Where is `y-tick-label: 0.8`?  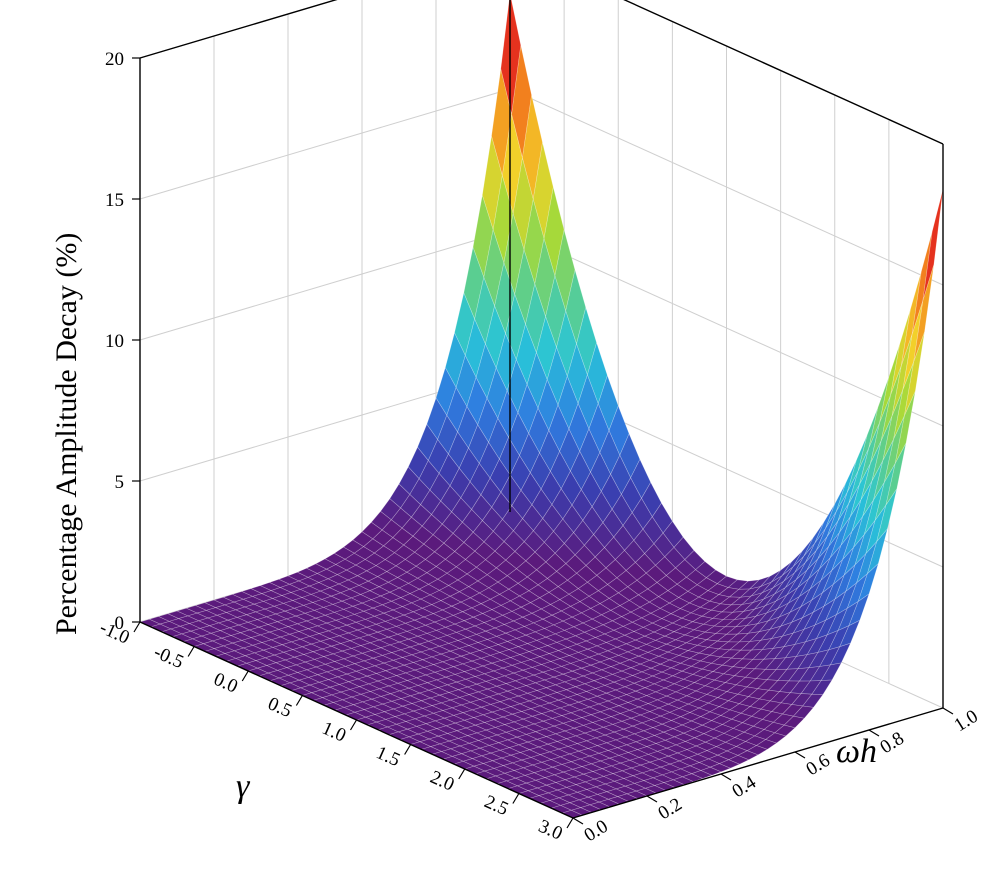
y-tick-label: 0.8 is located at coordinates (892, 743).